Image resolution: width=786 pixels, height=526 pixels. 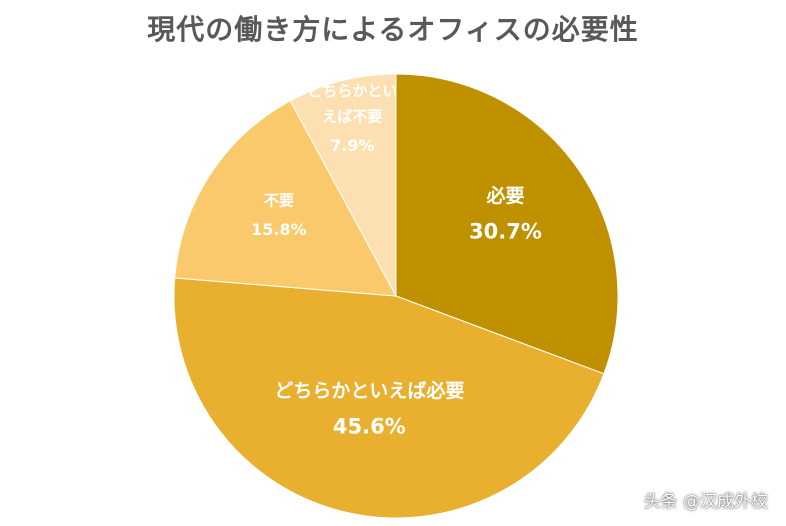 I want to click on slice-label-3: 不要 15.8%, so click(x=279, y=216).